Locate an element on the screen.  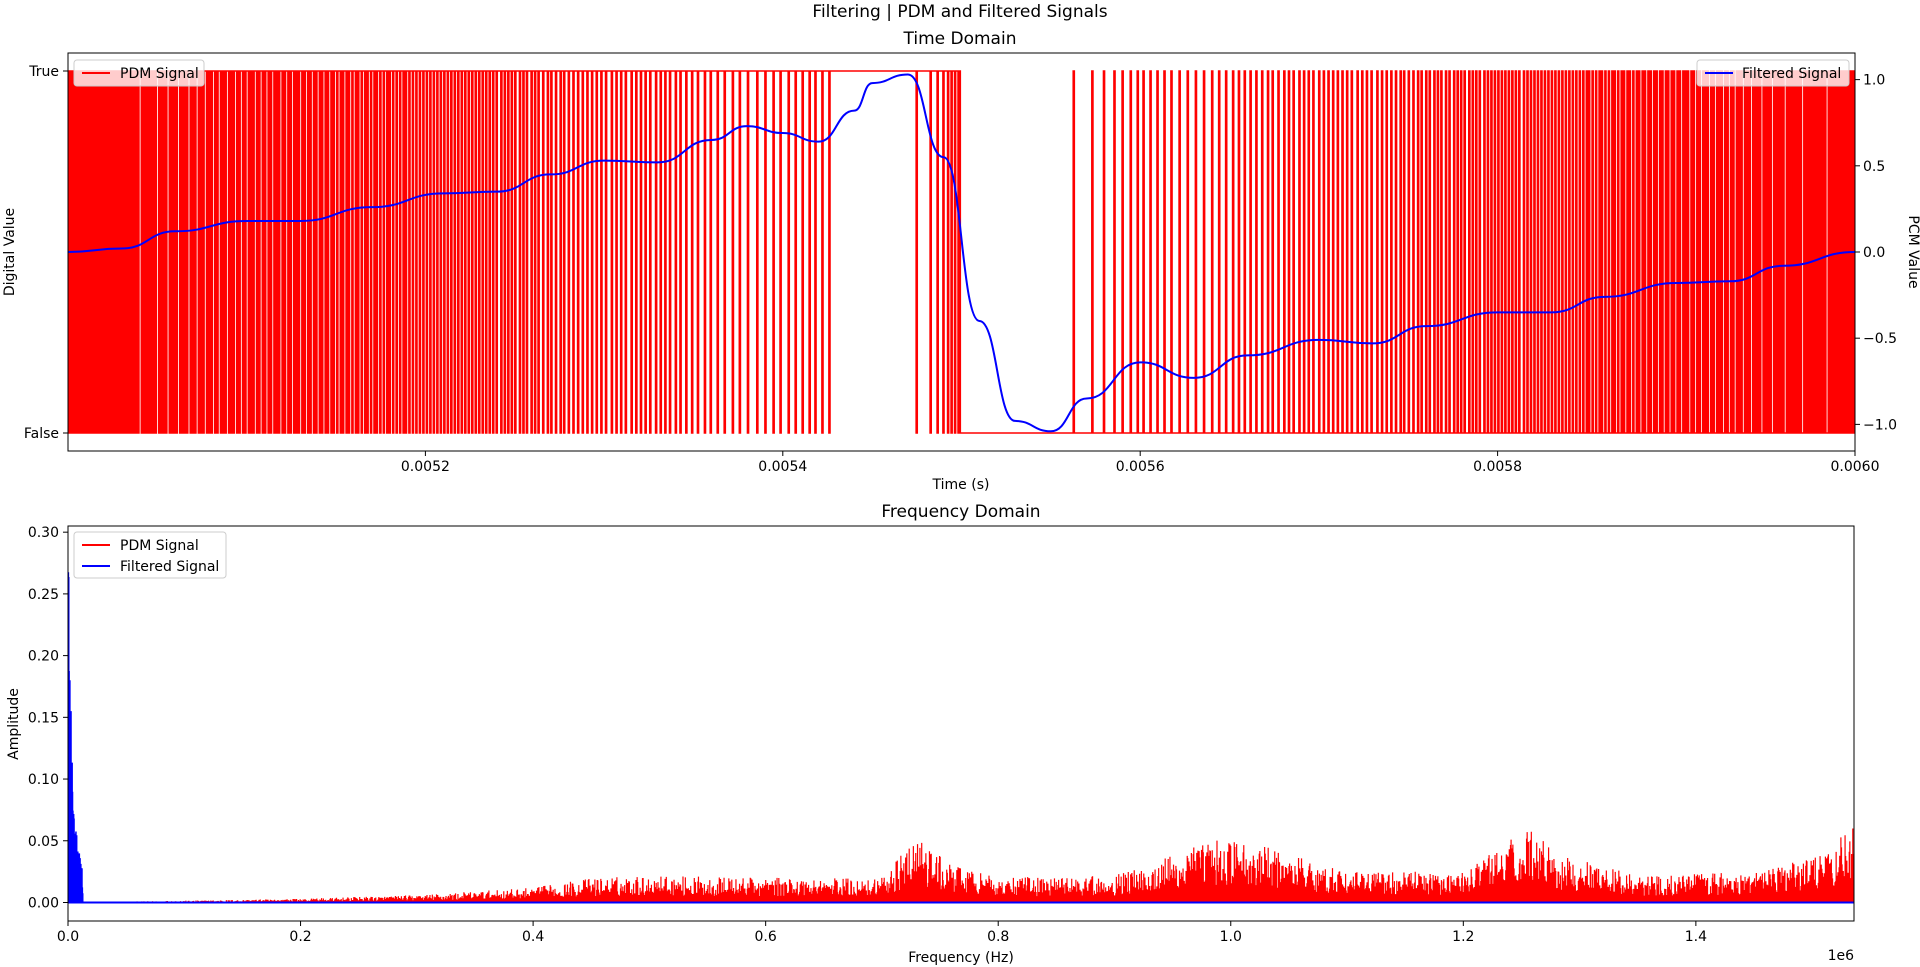
time-domain-y-ticks-left: True False is located at coordinates (46, 253).